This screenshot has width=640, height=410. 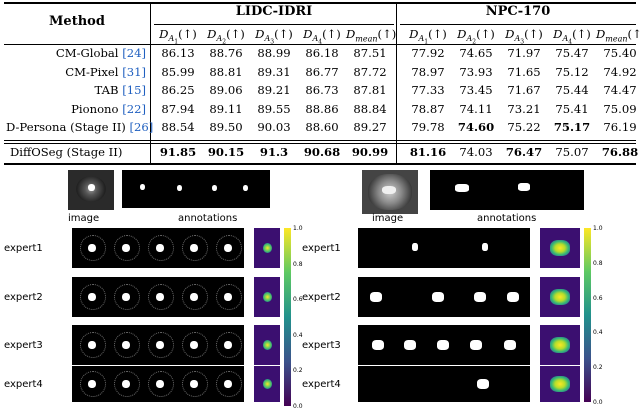 I want to click on column-header: DA2(↑), so click(x=226, y=38).